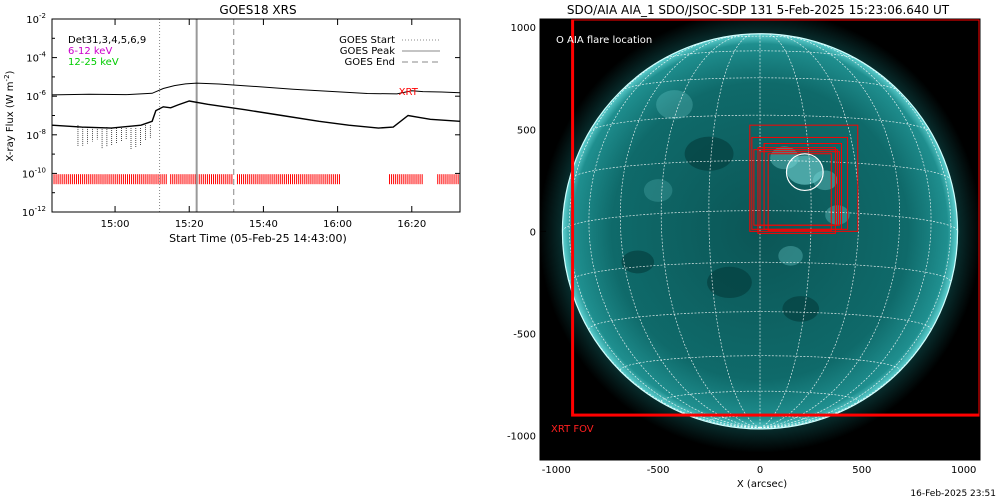  What do you see at coordinates (521, 437) in the screenshot?
I see `aia-y-tick-label: -1000` at bounding box center [521, 437].